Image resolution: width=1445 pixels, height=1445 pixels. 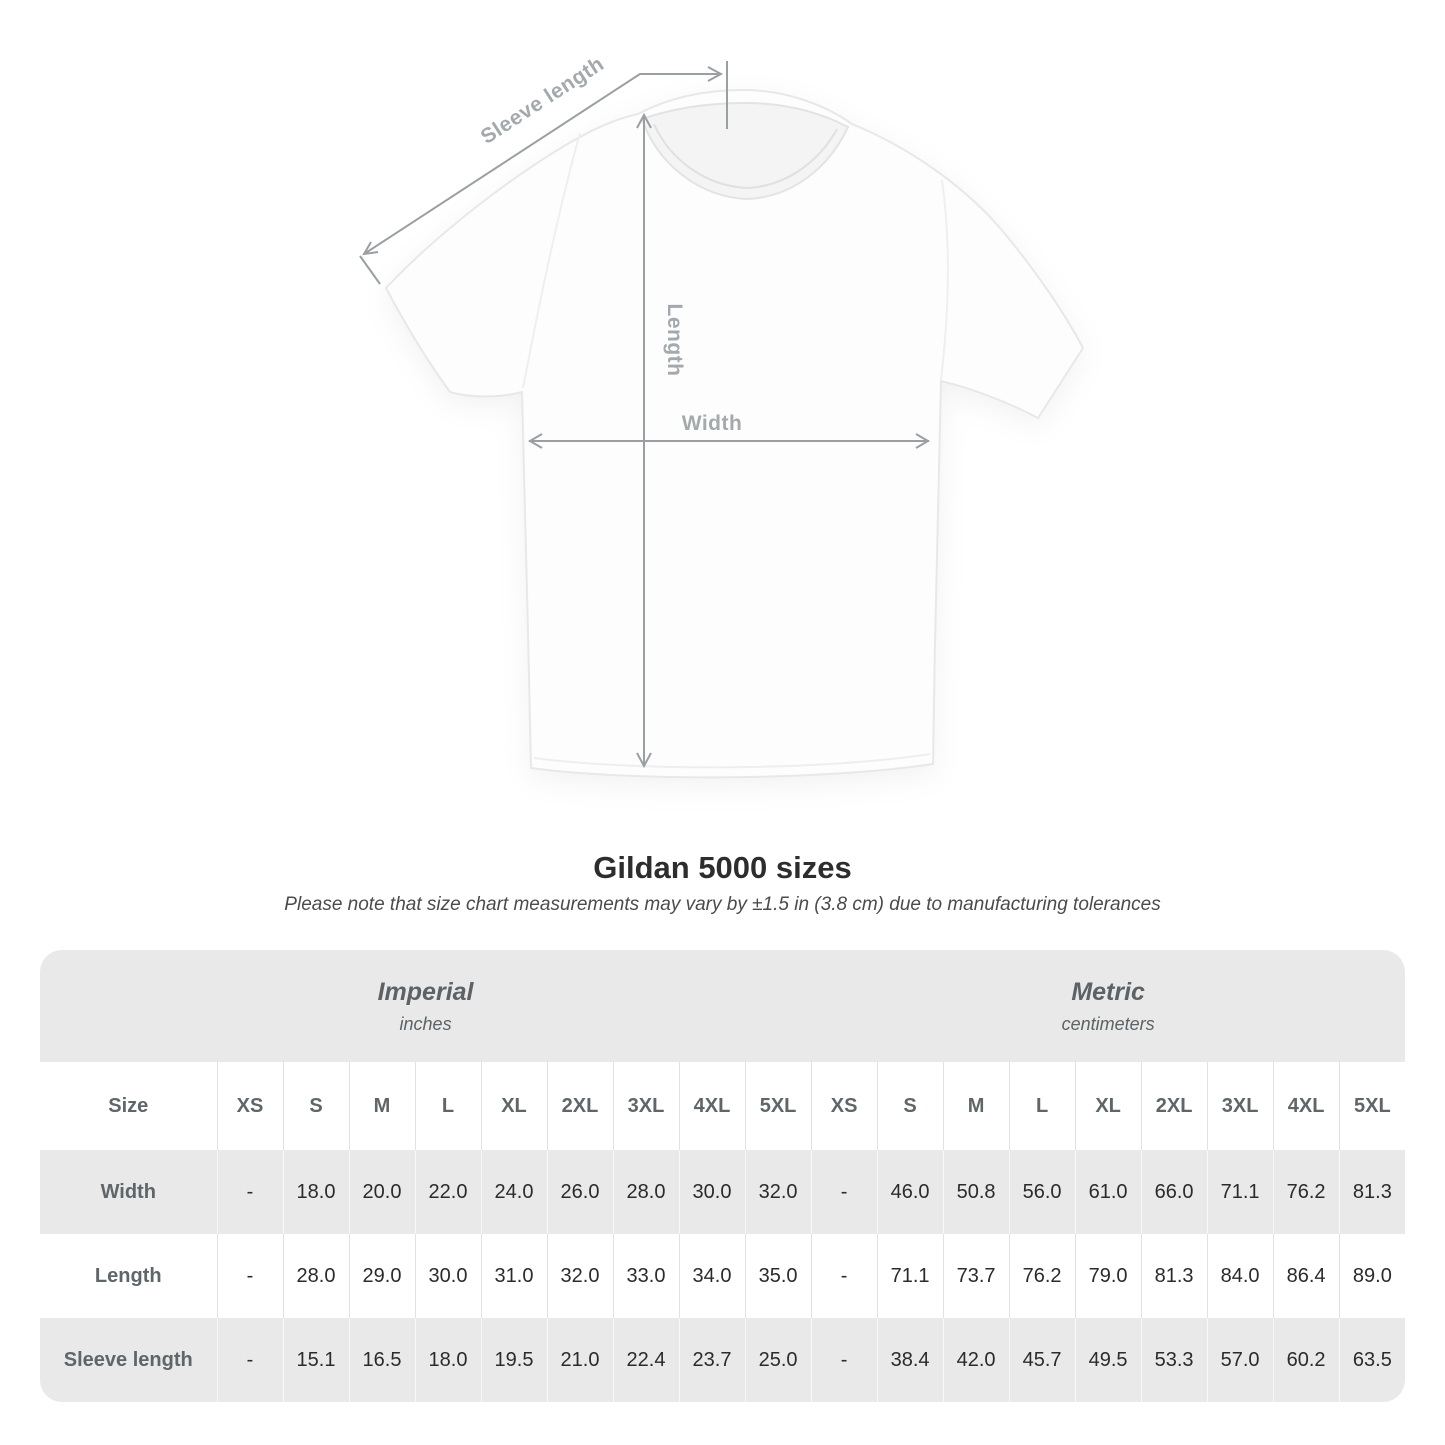 What do you see at coordinates (976, 1360) in the screenshot?
I see `table-cell: 42.0` at bounding box center [976, 1360].